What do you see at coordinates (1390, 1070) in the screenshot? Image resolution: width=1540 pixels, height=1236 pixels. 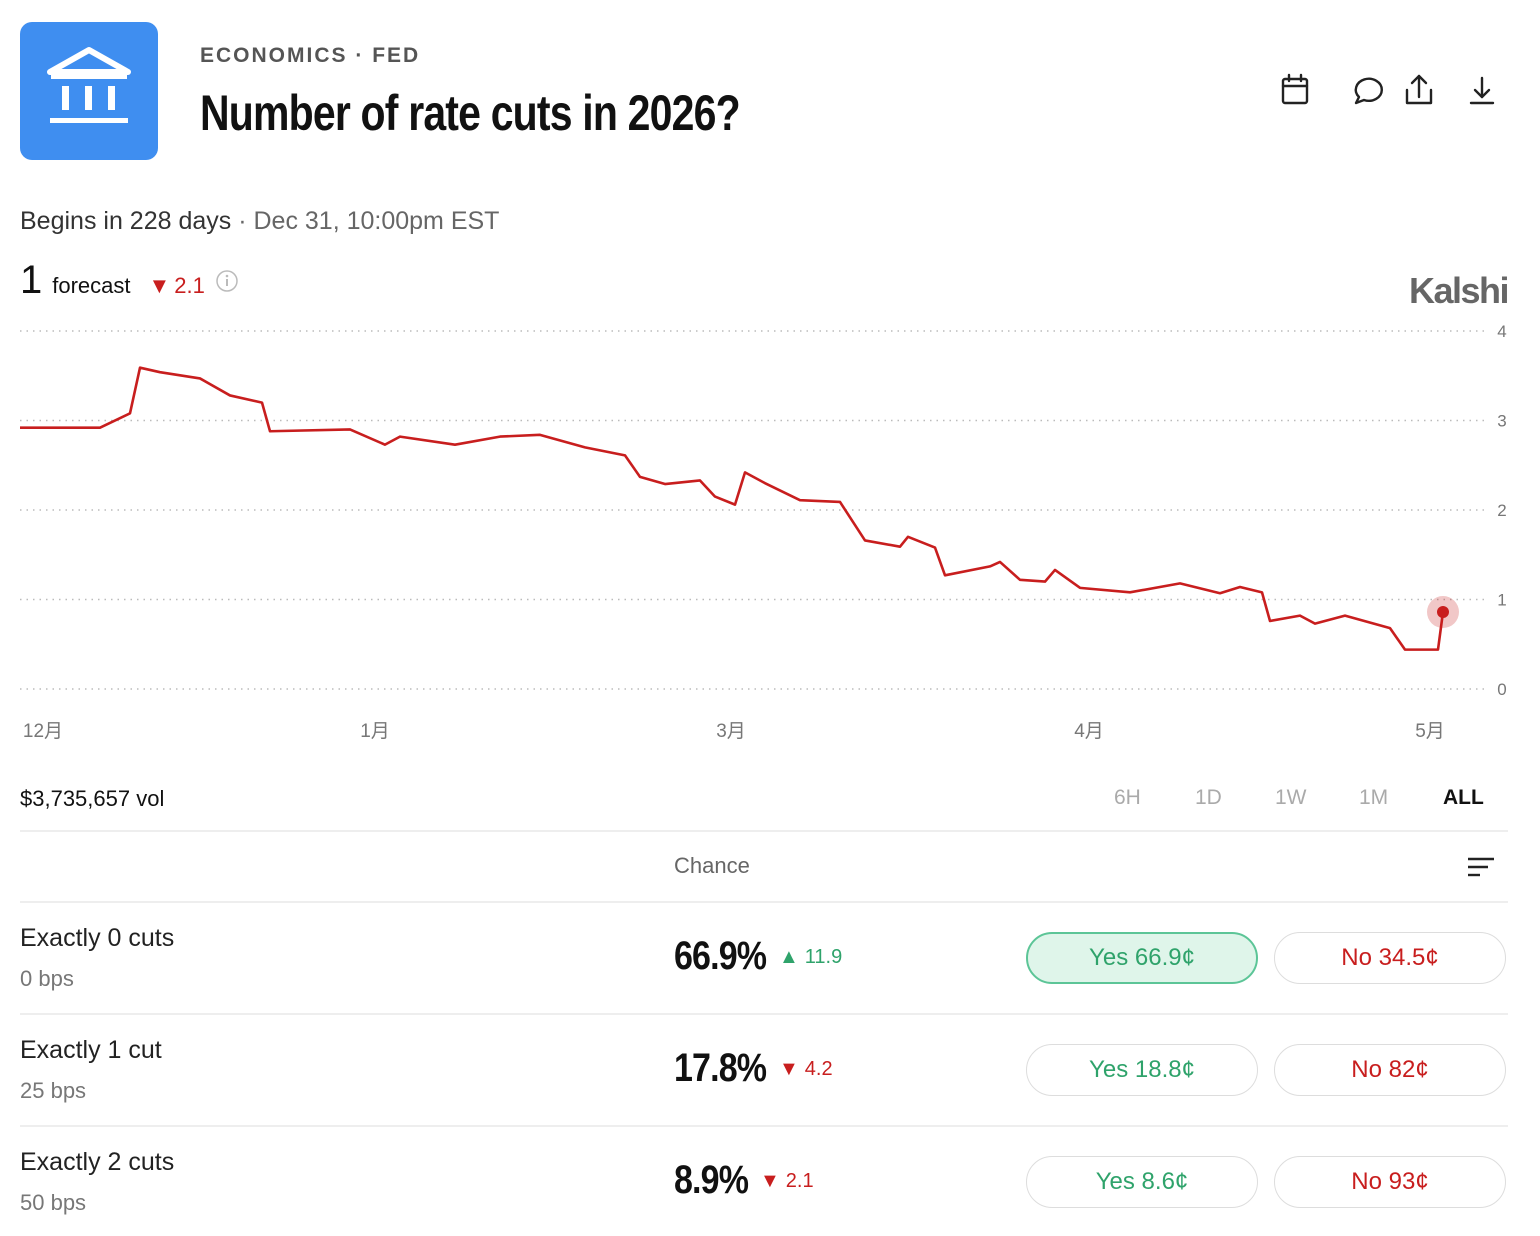 I see `buy-no-button: No 82¢` at bounding box center [1390, 1070].